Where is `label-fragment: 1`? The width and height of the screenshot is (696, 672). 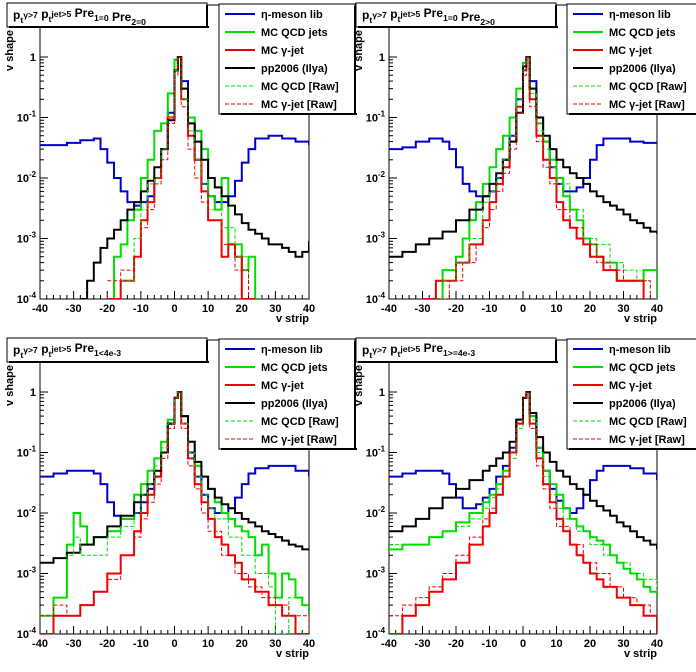
label-fragment: 1 is located at coordinates (33, 58).